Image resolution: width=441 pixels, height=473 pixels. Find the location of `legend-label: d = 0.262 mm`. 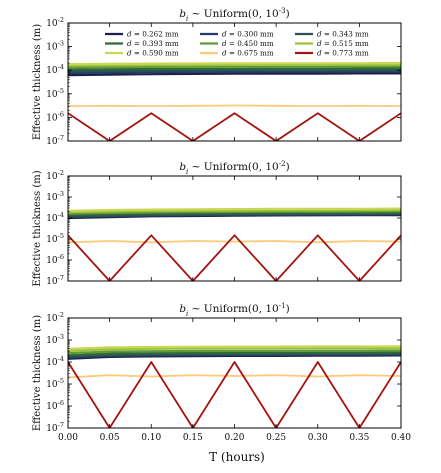

legend-label: d = 0.262 mm is located at coordinates (153, 34).